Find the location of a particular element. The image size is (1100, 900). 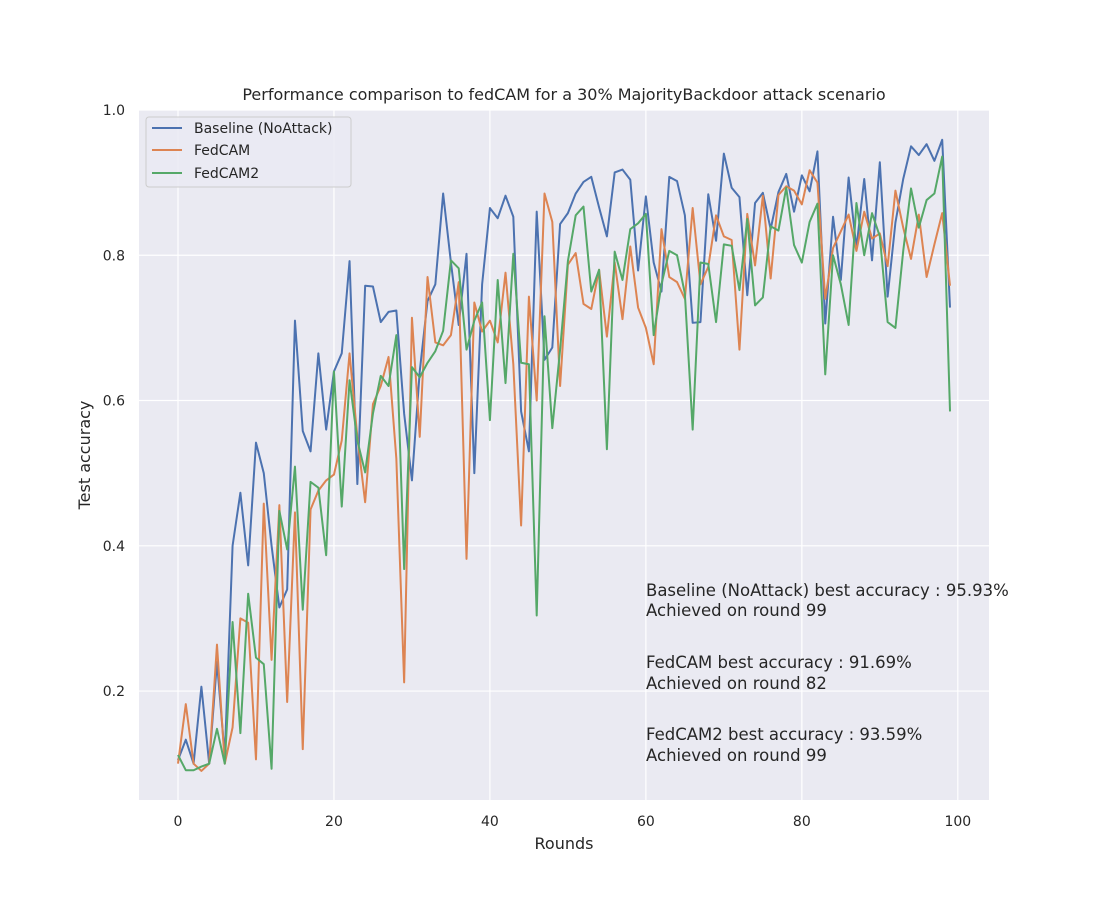

legend-label-fedcam2: FedCAM2 is located at coordinates (226, 174).